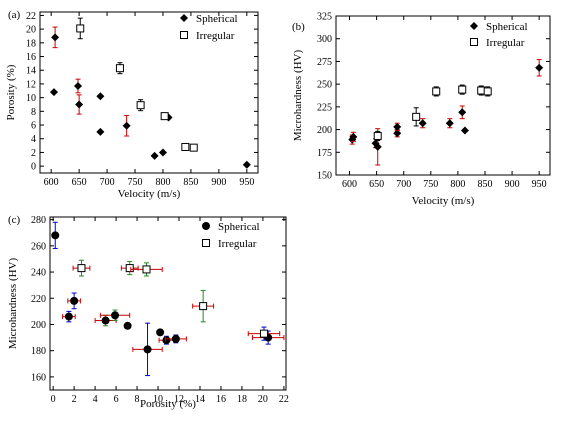 The width and height of the screenshot is (562, 428). I want to click on y-tick-label: 180, so click(38, 351).